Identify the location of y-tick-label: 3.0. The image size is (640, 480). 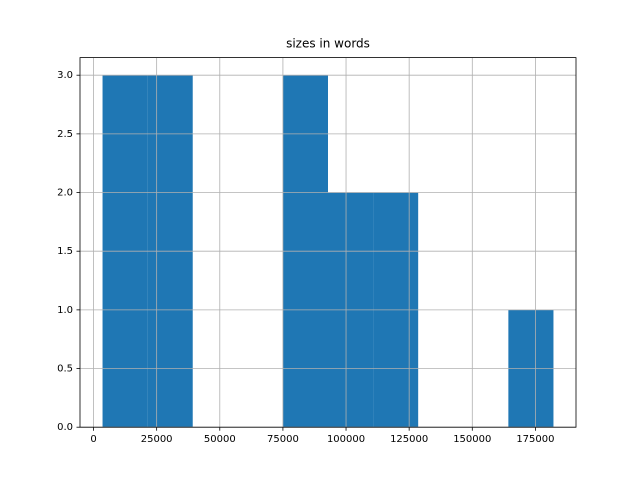
(65, 75).